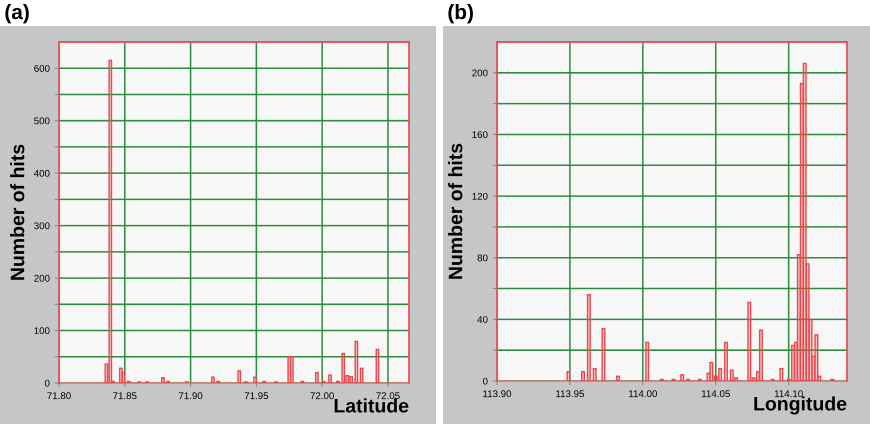  I want to click on x-tick-label: 71.85, so click(125, 396).